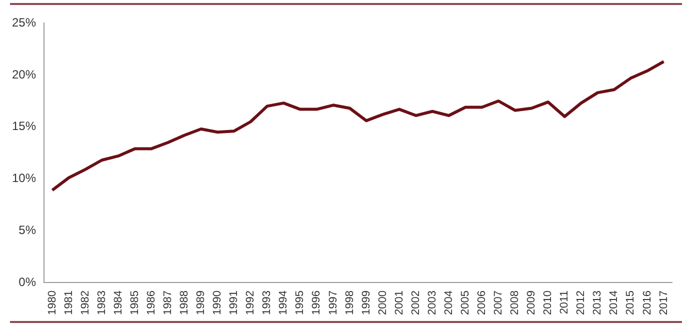 The width and height of the screenshot is (686, 328). What do you see at coordinates (399, 303) in the screenshot?
I see `x-tick-label: 2001` at bounding box center [399, 303].